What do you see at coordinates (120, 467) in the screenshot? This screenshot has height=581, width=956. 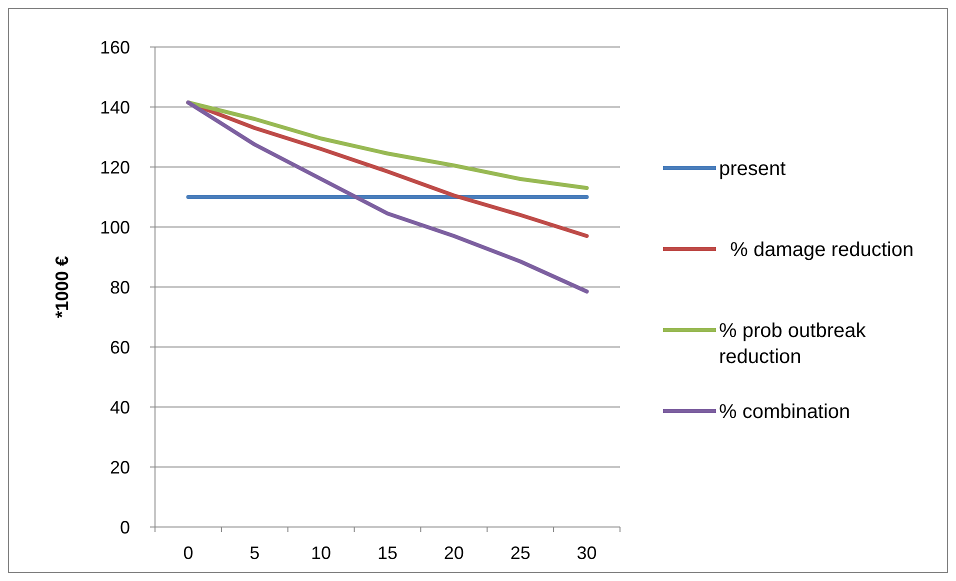 I see `y-tick-label: 20` at bounding box center [120, 467].